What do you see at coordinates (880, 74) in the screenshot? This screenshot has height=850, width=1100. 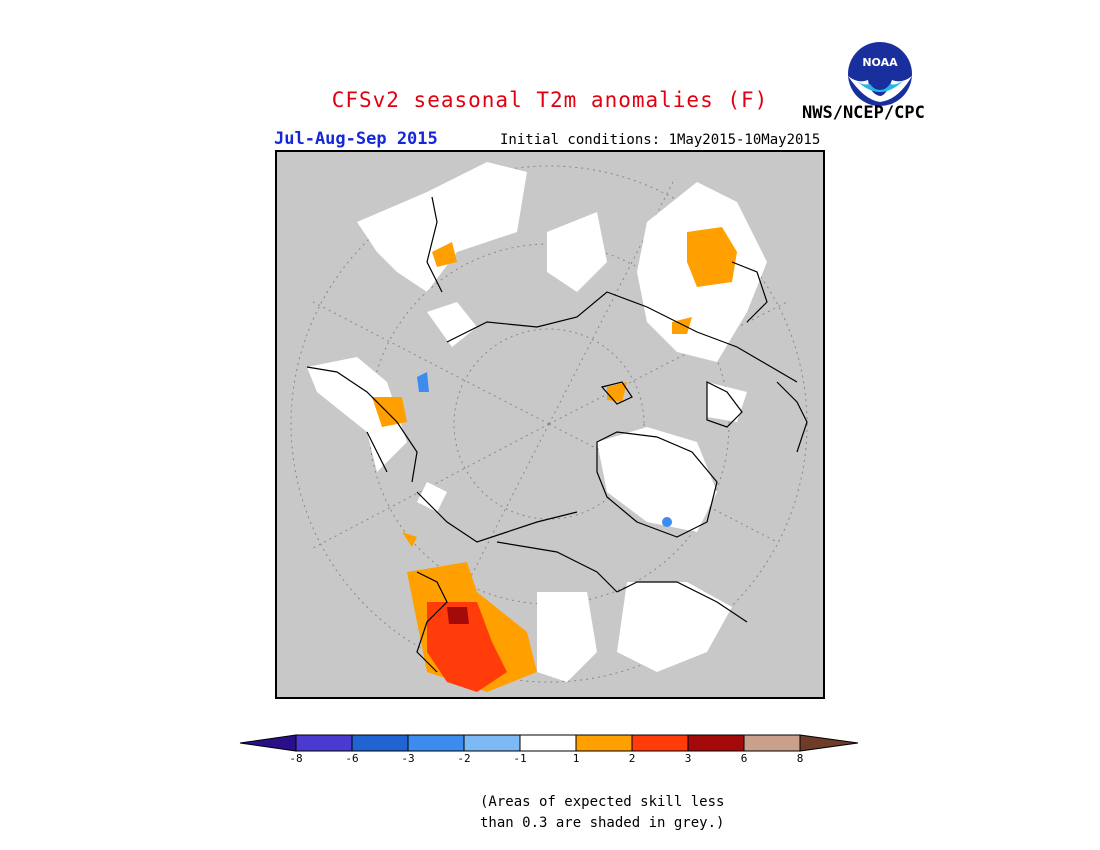 I see `noaa-logo: NOAA` at bounding box center [880, 74].